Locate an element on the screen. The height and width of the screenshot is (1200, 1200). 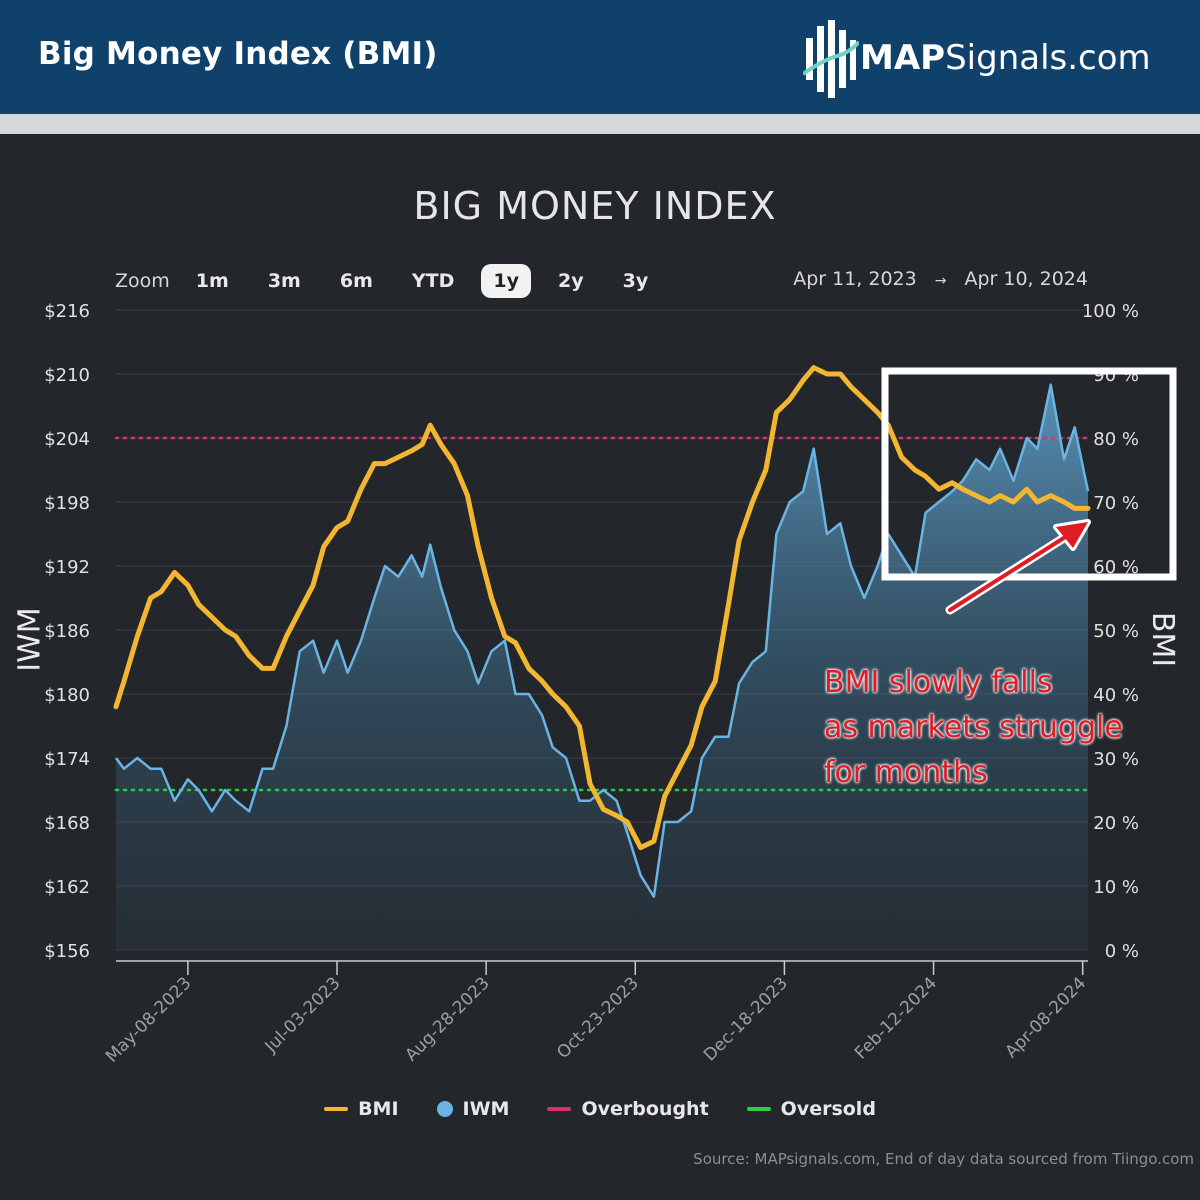
y-tick-label-left: $174 is located at coordinates (67, 759).